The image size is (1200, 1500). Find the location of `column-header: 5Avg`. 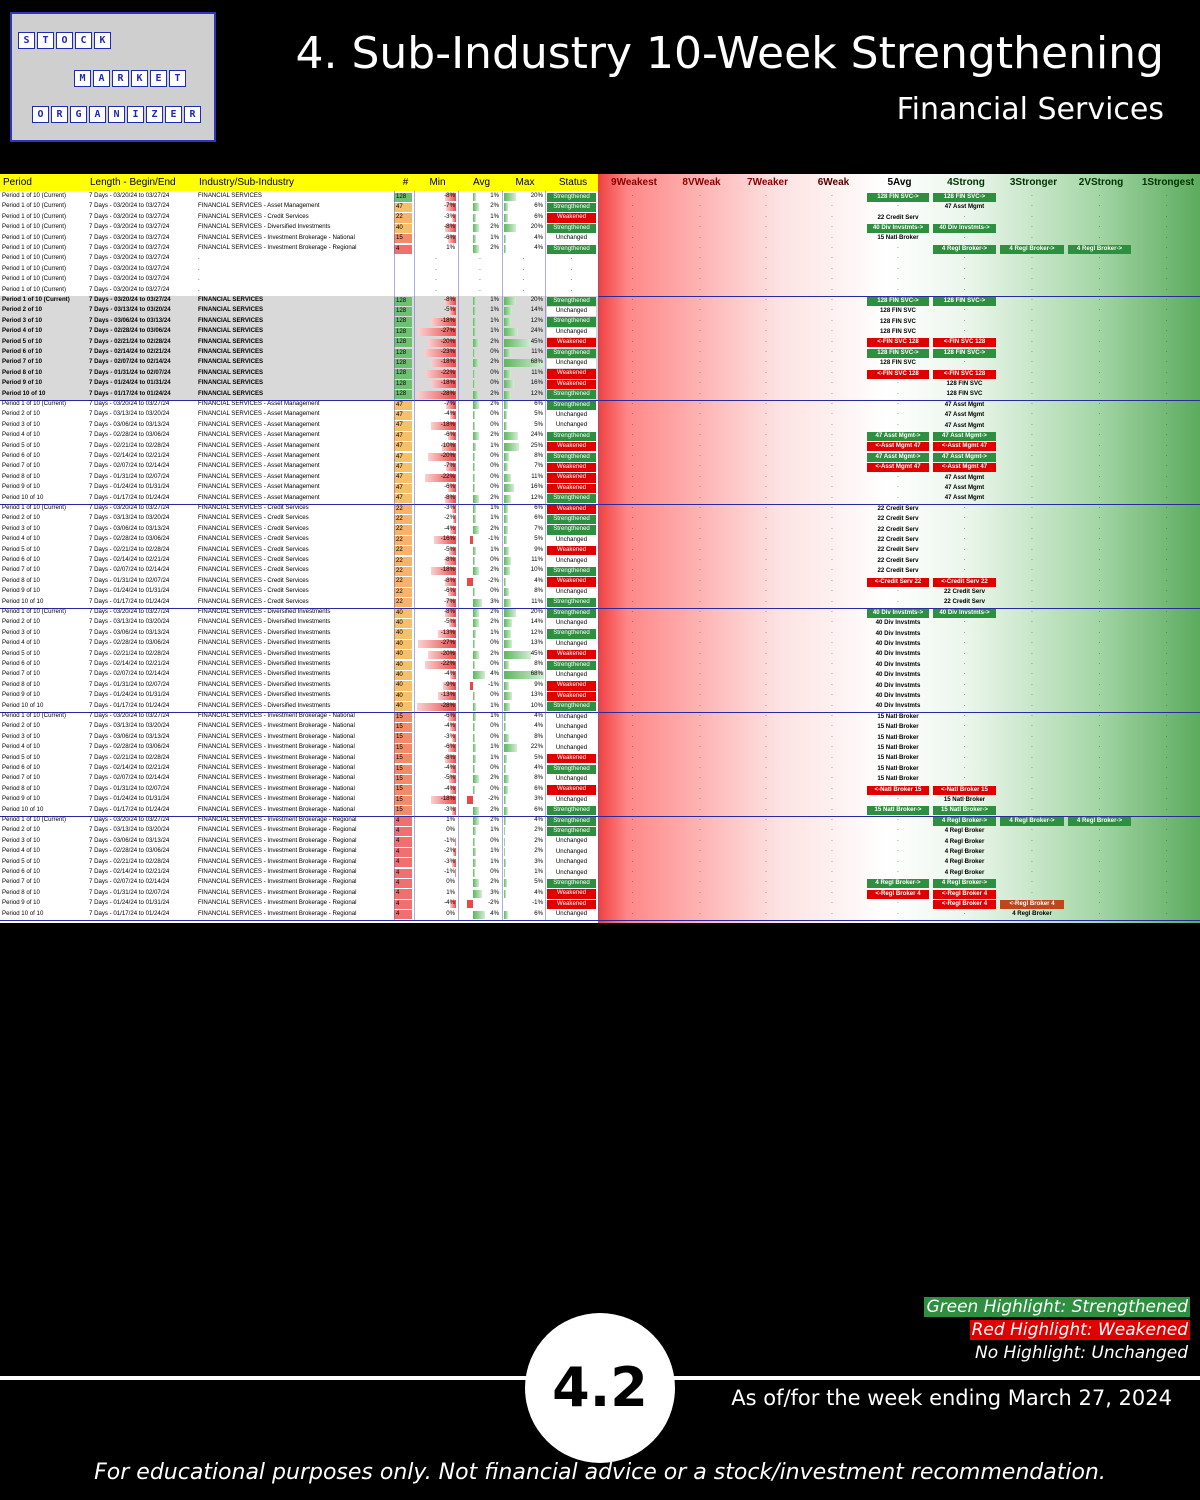

column-header: 5Avg is located at coordinates (899, 182).